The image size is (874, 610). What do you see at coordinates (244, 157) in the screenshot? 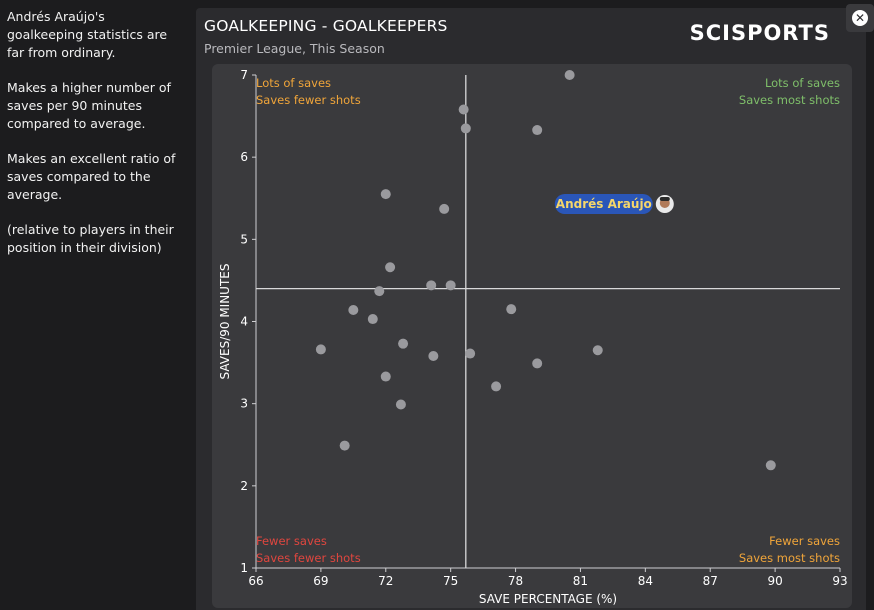
I see `y-tick-label: 6` at bounding box center [244, 157].